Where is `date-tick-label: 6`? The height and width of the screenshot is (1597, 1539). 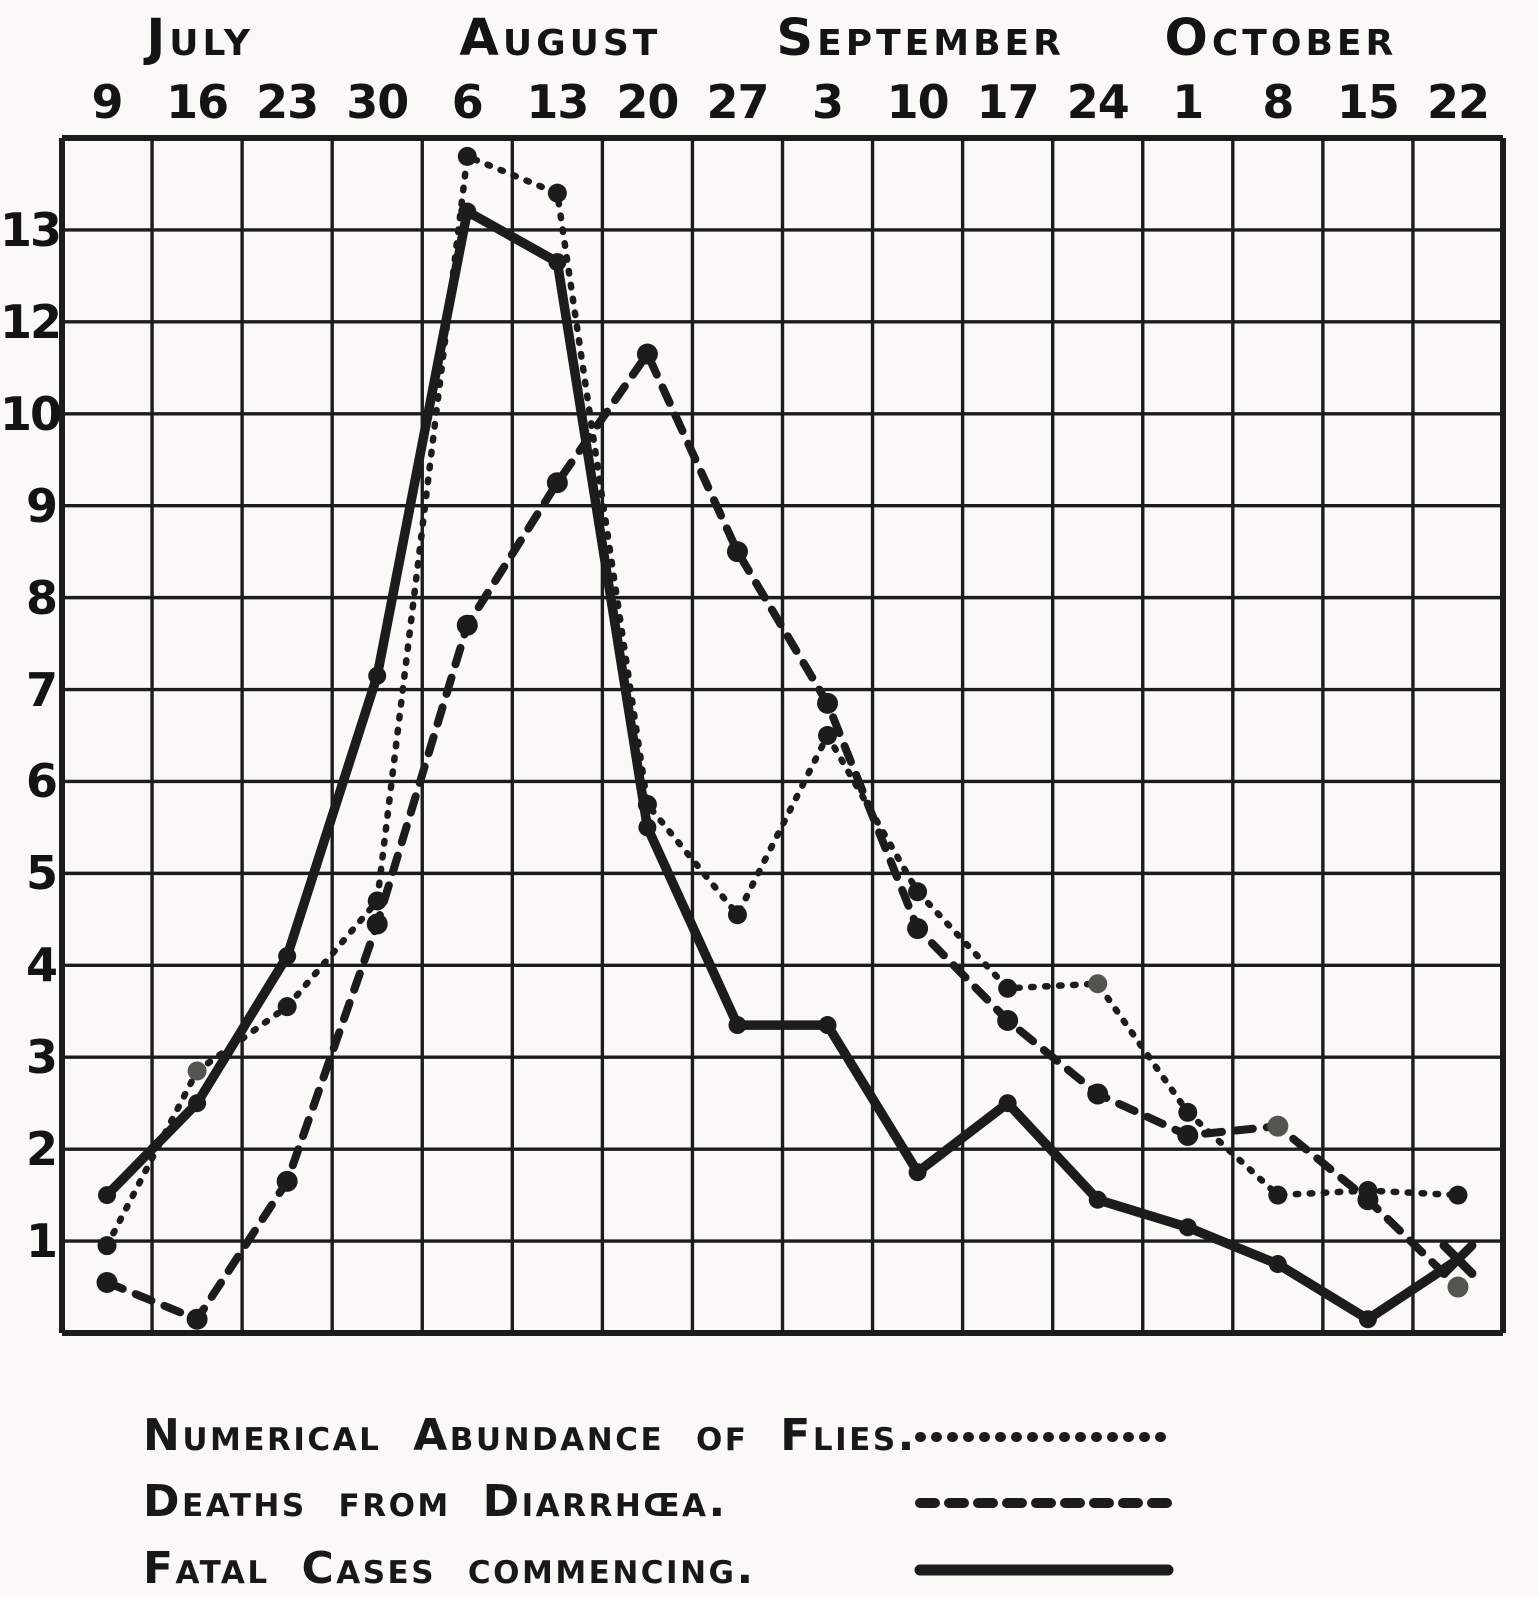 date-tick-label: 6 is located at coordinates (467, 102).